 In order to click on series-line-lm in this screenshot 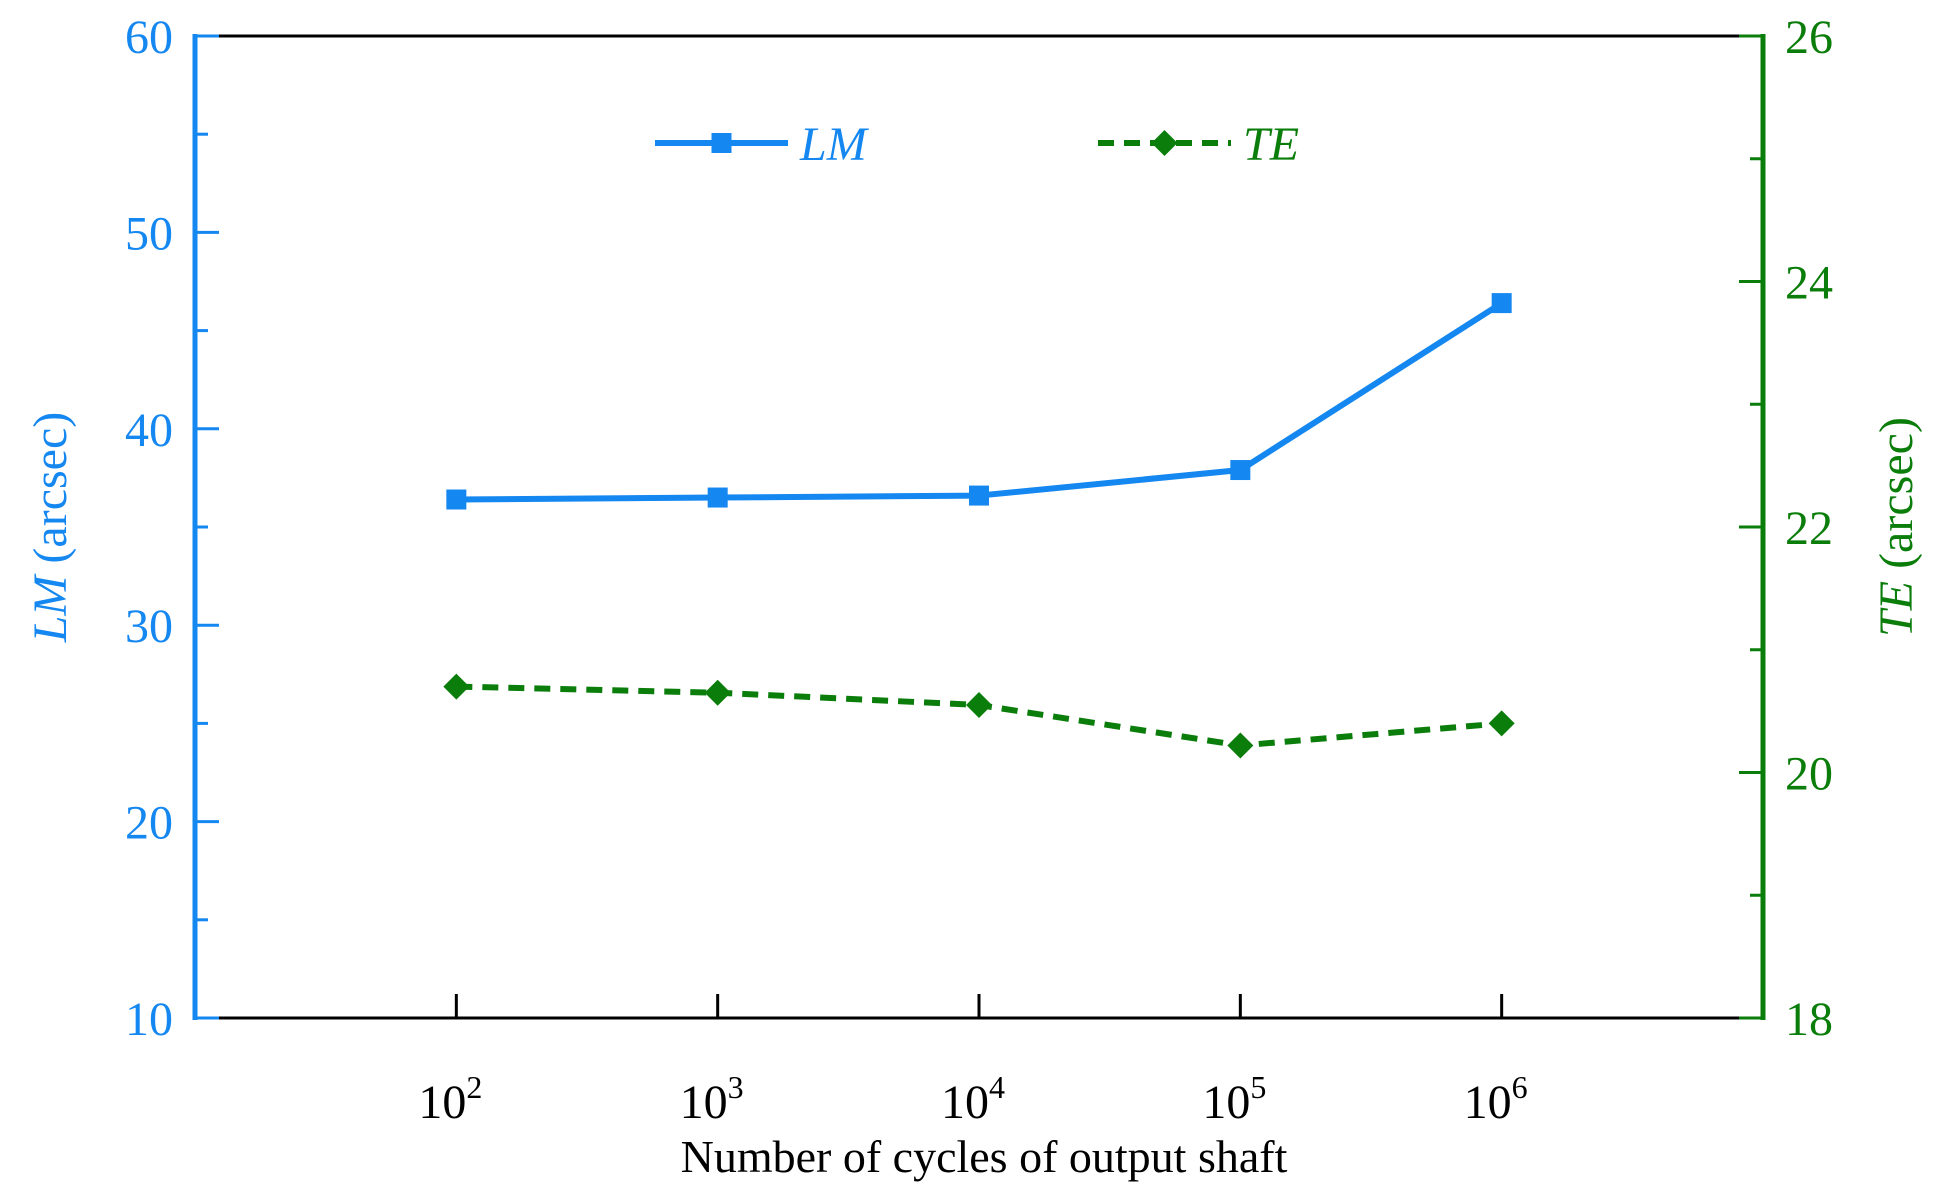, I will do `click(980, 401)`.